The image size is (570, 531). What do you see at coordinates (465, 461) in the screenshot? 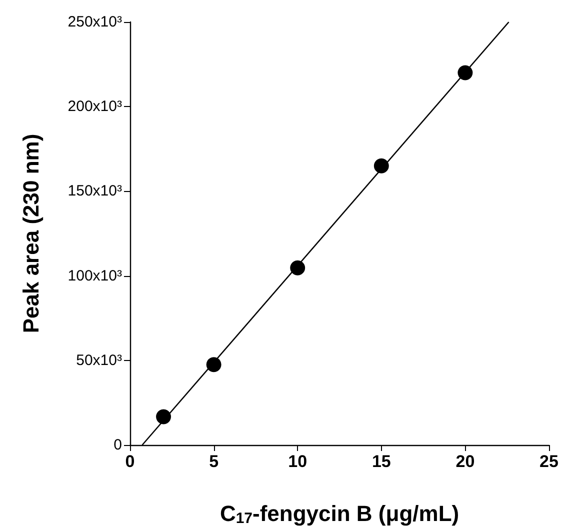
I see `x-tick-label: 20` at bounding box center [465, 461].